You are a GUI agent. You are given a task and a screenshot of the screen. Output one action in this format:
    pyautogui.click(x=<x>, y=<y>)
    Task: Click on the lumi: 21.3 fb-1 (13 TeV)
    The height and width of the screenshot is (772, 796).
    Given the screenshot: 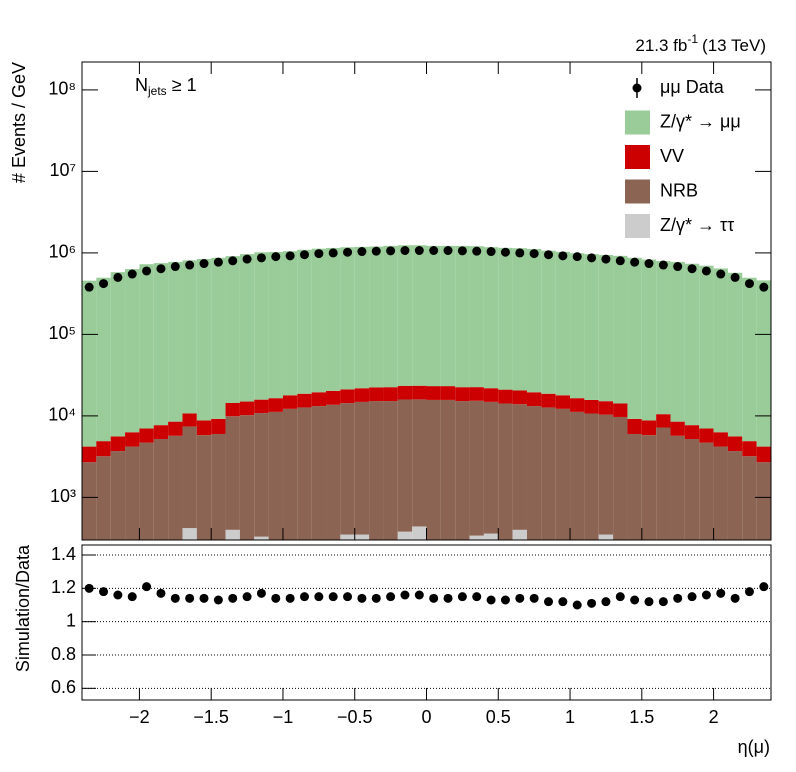 What is the action you would take?
    pyautogui.click(x=700, y=43)
    